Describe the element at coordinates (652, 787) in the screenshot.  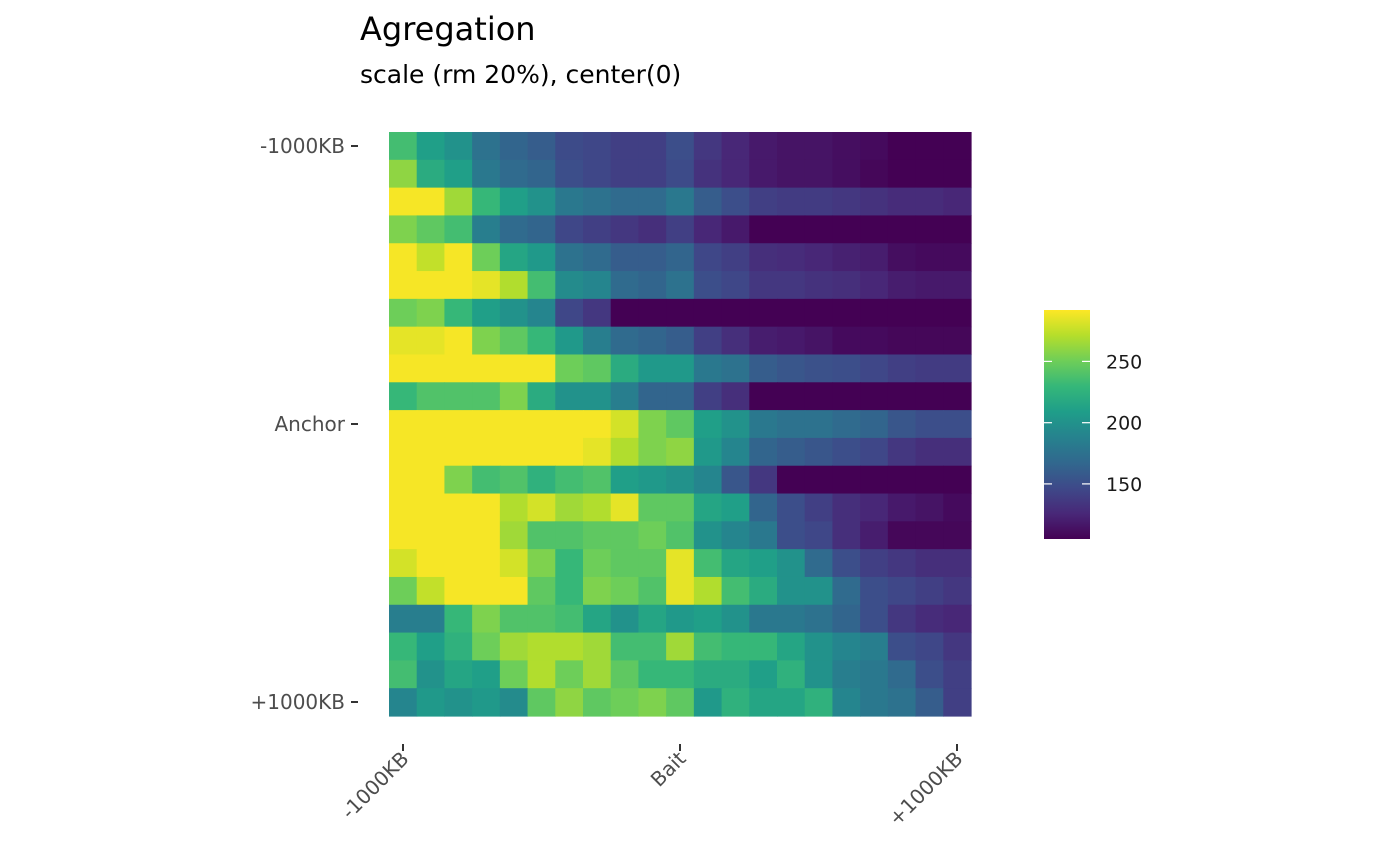
I see `x-axis: -1000KB Bait +1000KB` at that location.